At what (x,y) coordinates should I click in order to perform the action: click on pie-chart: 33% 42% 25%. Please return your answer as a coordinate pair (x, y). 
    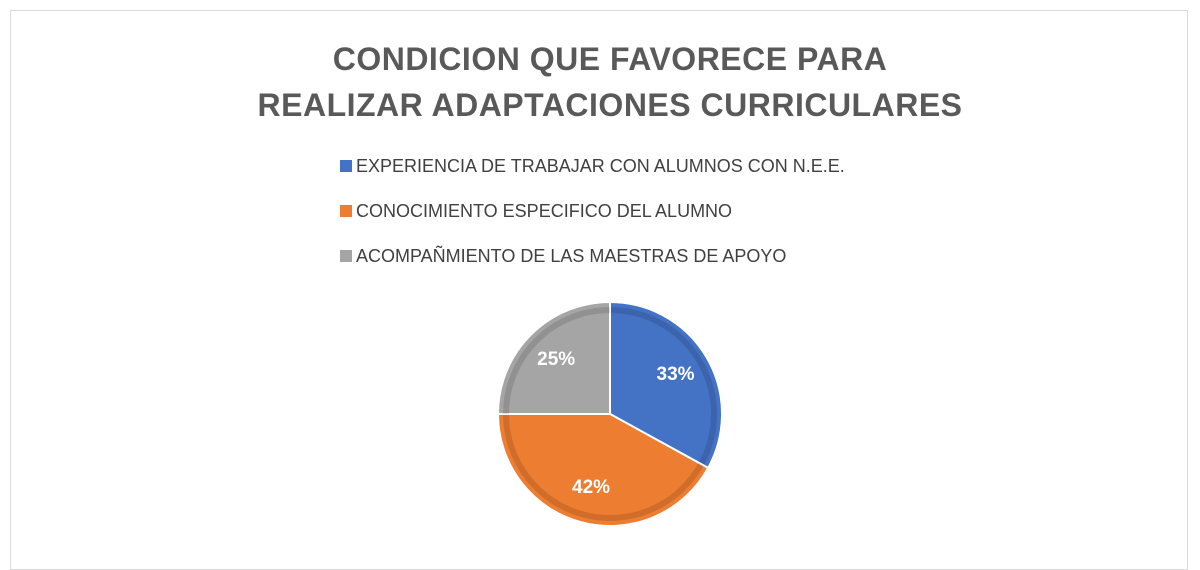
    Looking at the image, I should click on (609, 413).